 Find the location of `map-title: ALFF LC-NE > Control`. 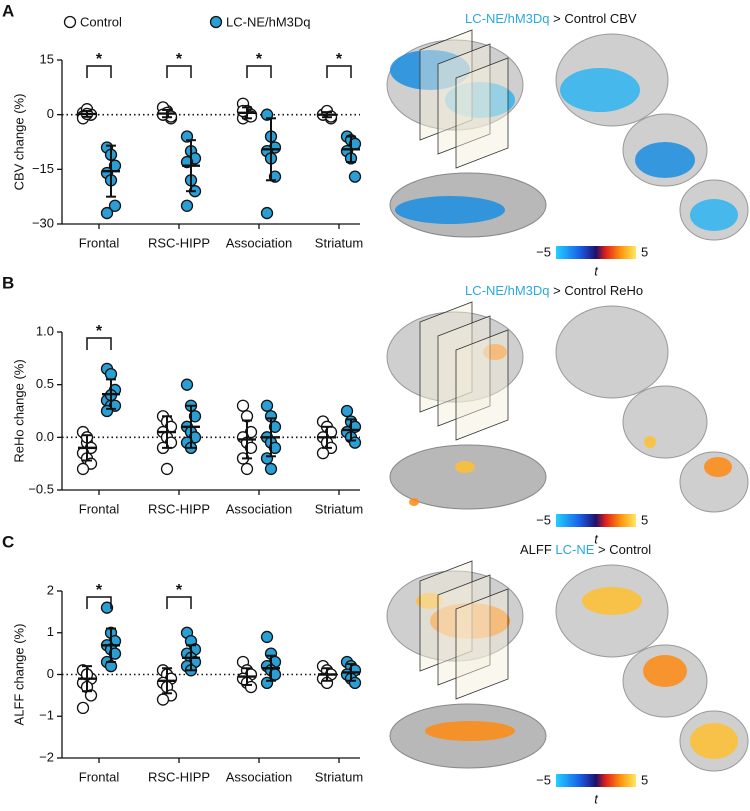

map-title: ALFF LC-NE > Control is located at coordinates (585, 549).